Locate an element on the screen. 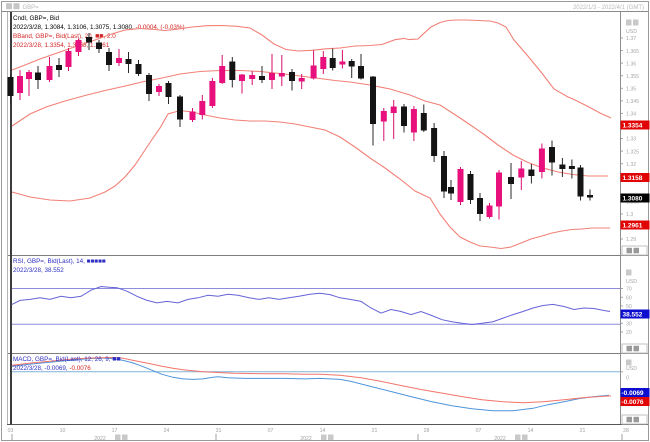  svg-text: 70 is located at coordinates (629, 290).